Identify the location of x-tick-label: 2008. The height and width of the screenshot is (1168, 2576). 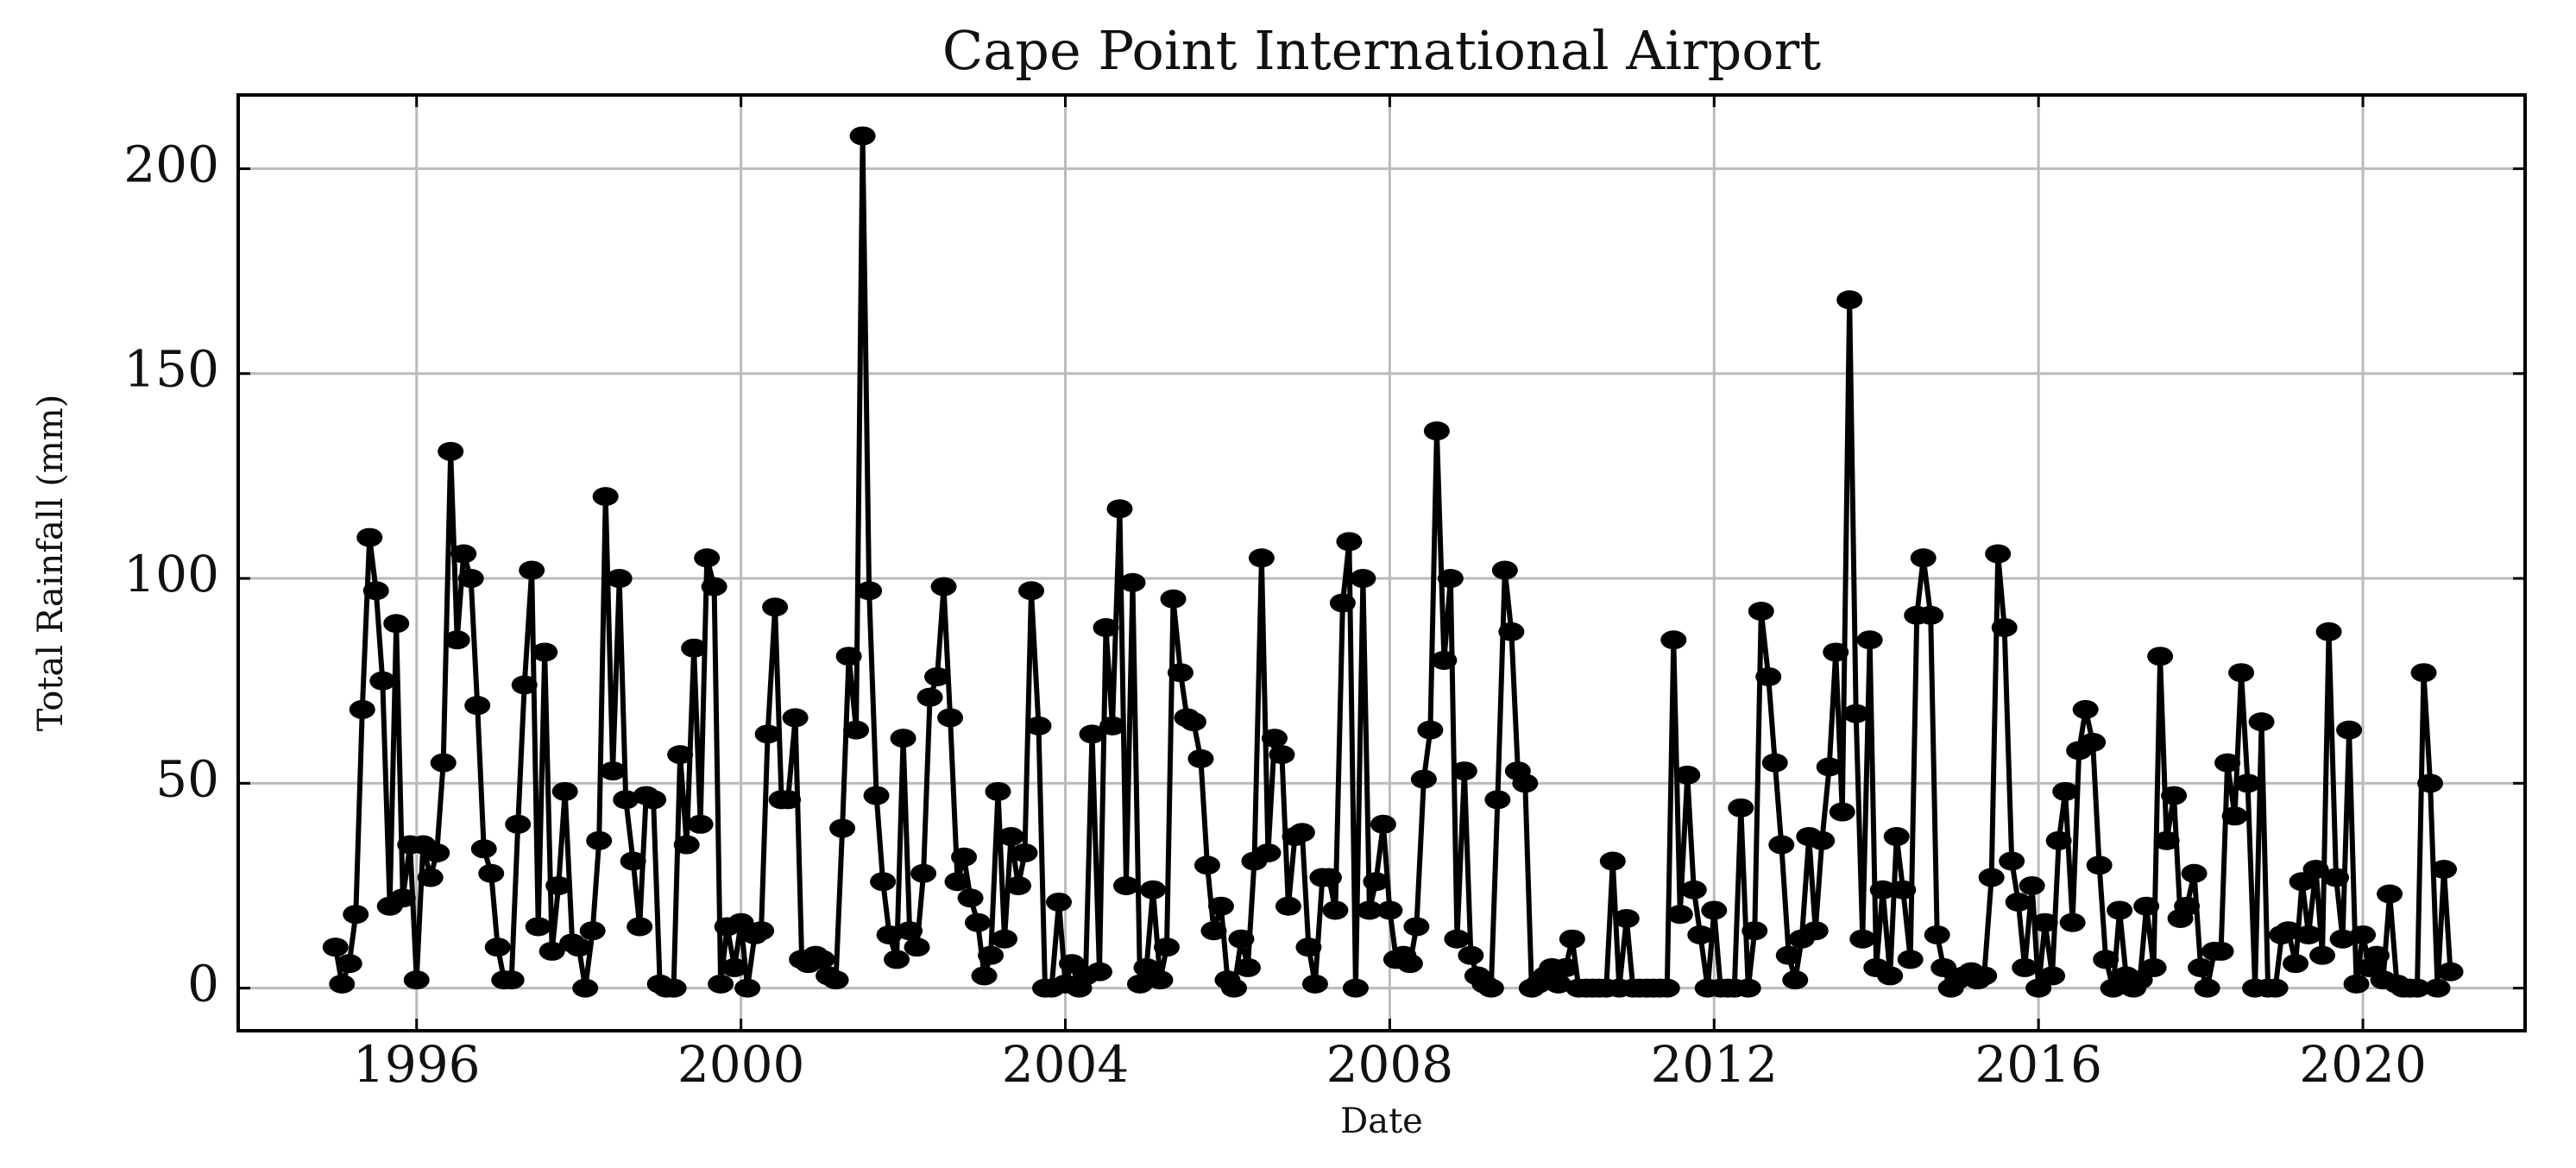
(1390, 1064).